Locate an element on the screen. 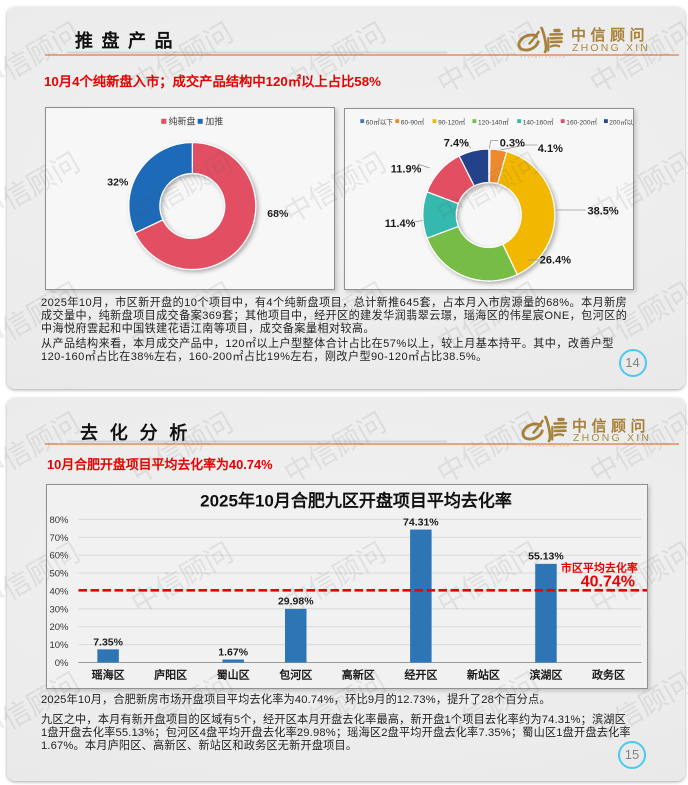 The width and height of the screenshot is (688, 785). svg-text: 纯新盘 is located at coordinates (181, 121).